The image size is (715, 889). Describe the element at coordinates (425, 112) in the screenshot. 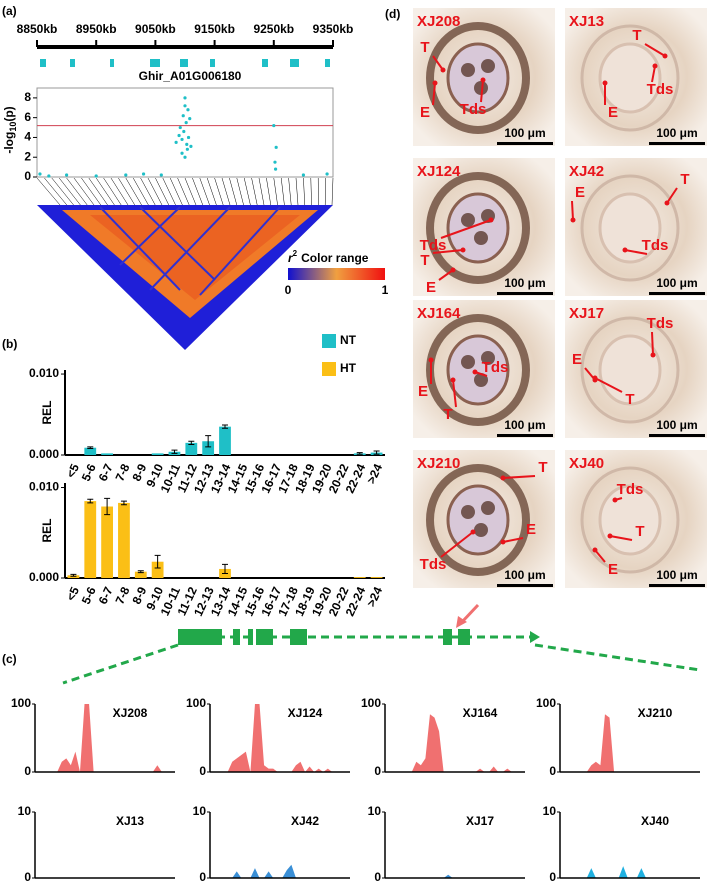

I see `annotation: E` at that location.